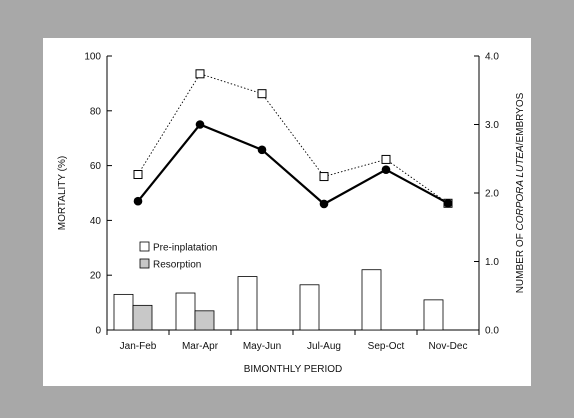 The height and width of the screenshot is (418, 574). I want to click on right-y-tick-label: 1.0, so click(492, 262).